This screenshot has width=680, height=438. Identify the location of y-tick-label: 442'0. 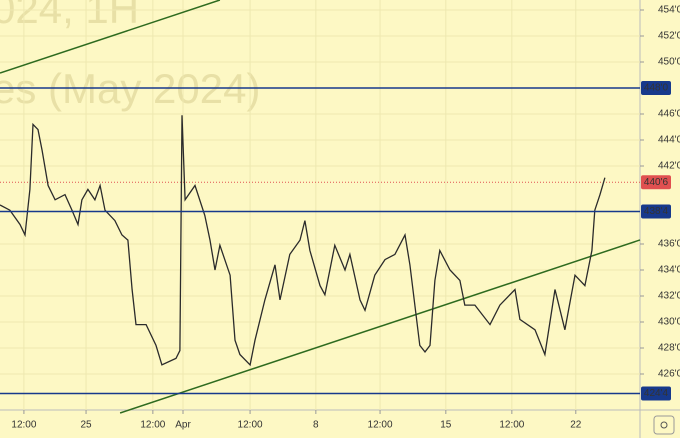
(669, 166).